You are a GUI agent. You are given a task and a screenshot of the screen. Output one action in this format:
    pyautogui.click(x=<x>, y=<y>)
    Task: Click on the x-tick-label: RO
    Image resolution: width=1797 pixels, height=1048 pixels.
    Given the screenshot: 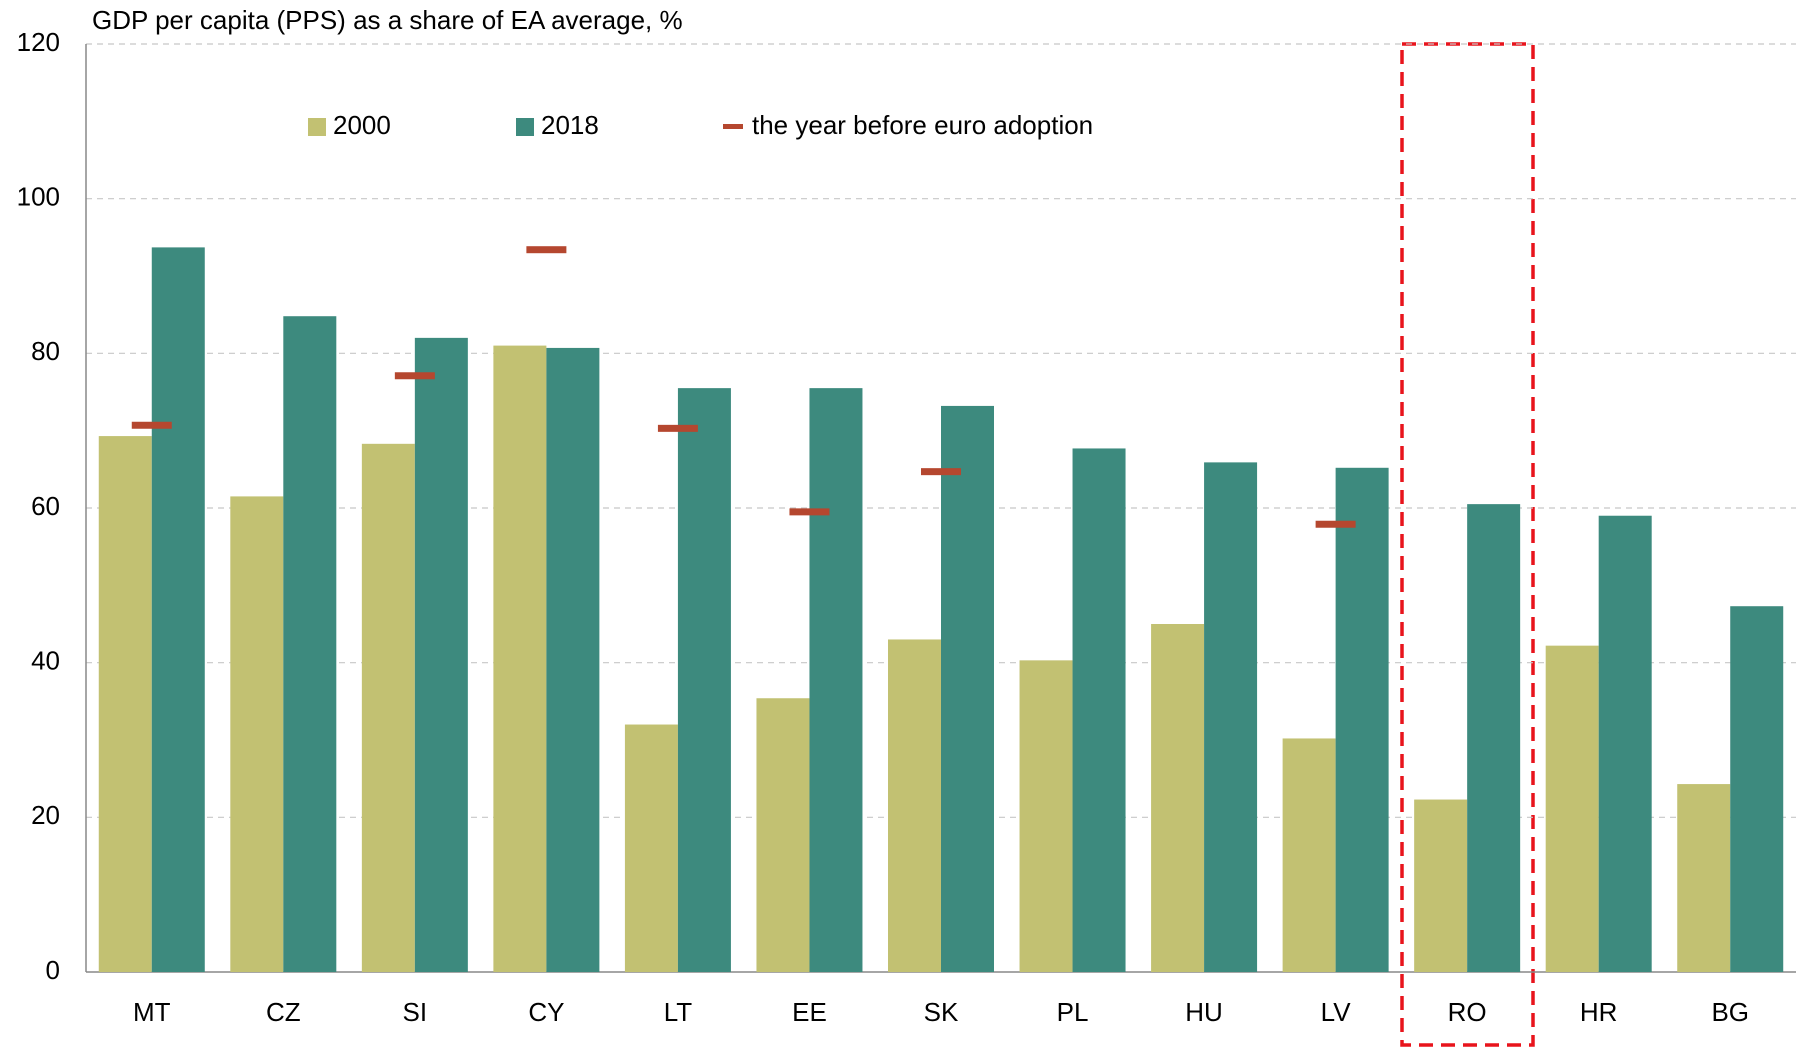 What is the action you would take?
    pyautogui.click(x=1467, y=1012)
    